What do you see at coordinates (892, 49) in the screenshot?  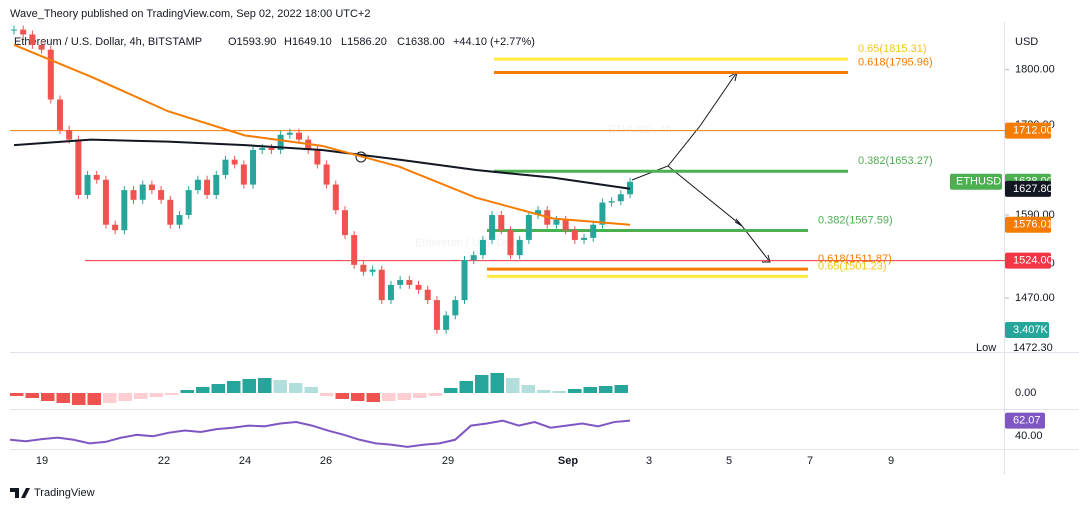 I see `fib-label: 0.65(1815.31)` at bounding box center [892, 49].